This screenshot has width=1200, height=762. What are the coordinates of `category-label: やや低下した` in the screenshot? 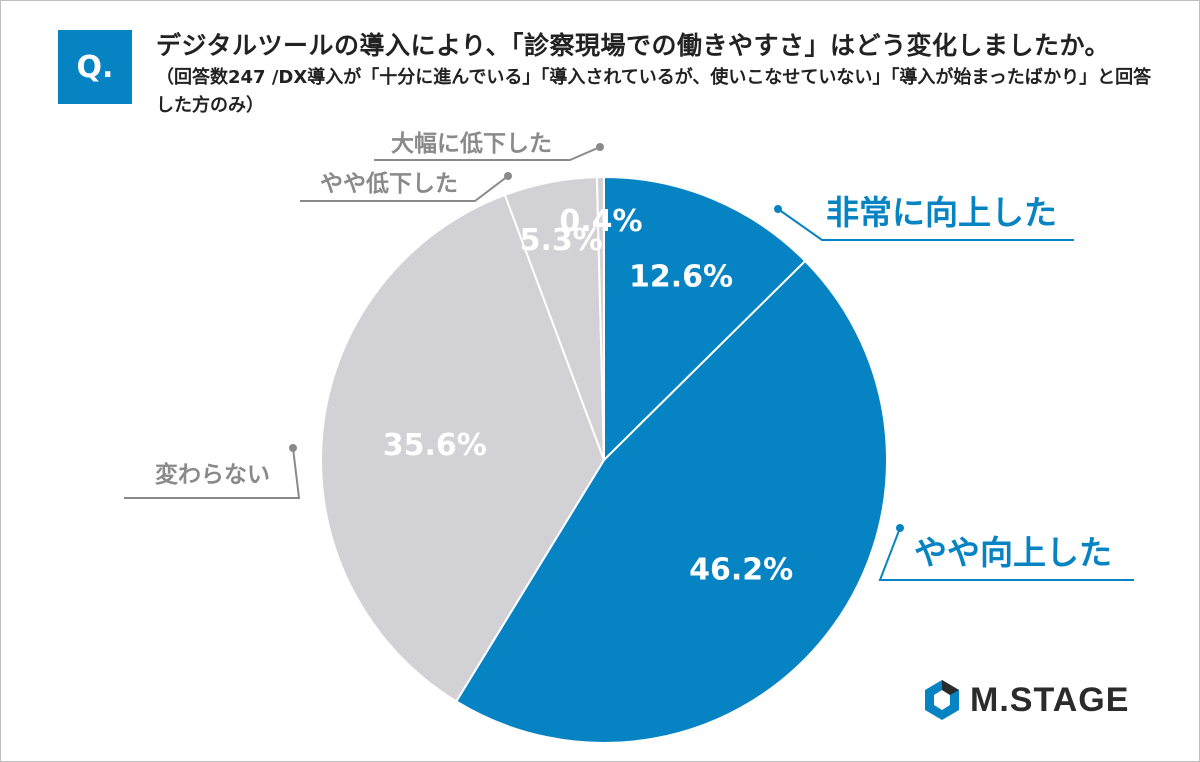 It's located at (389, 184).